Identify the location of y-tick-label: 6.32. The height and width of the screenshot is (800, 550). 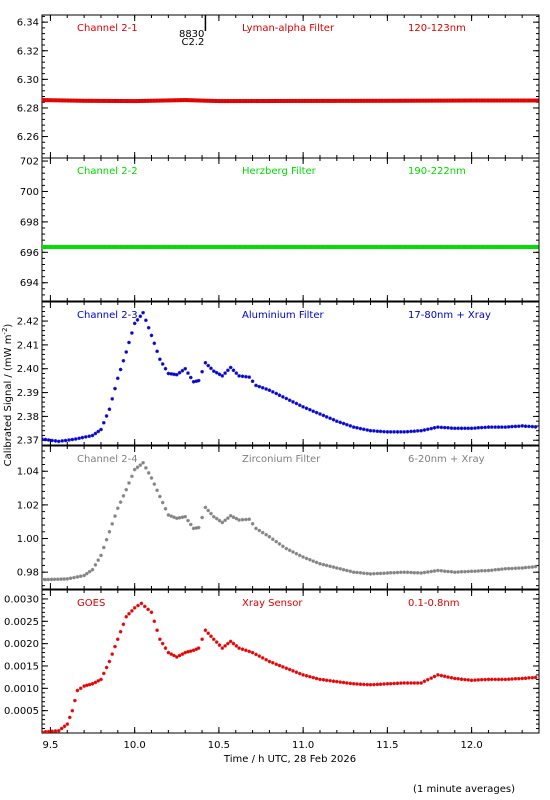
(28, 51).